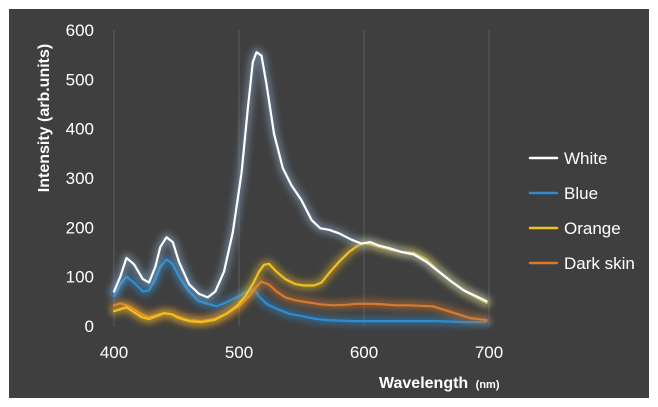 Image resolution: width=658 pixels, height=407 pixels. What do you see at coordinates (114, 352) in the screenshot?
I see `x-tick-label: 400` at bounding box center [114, 352].